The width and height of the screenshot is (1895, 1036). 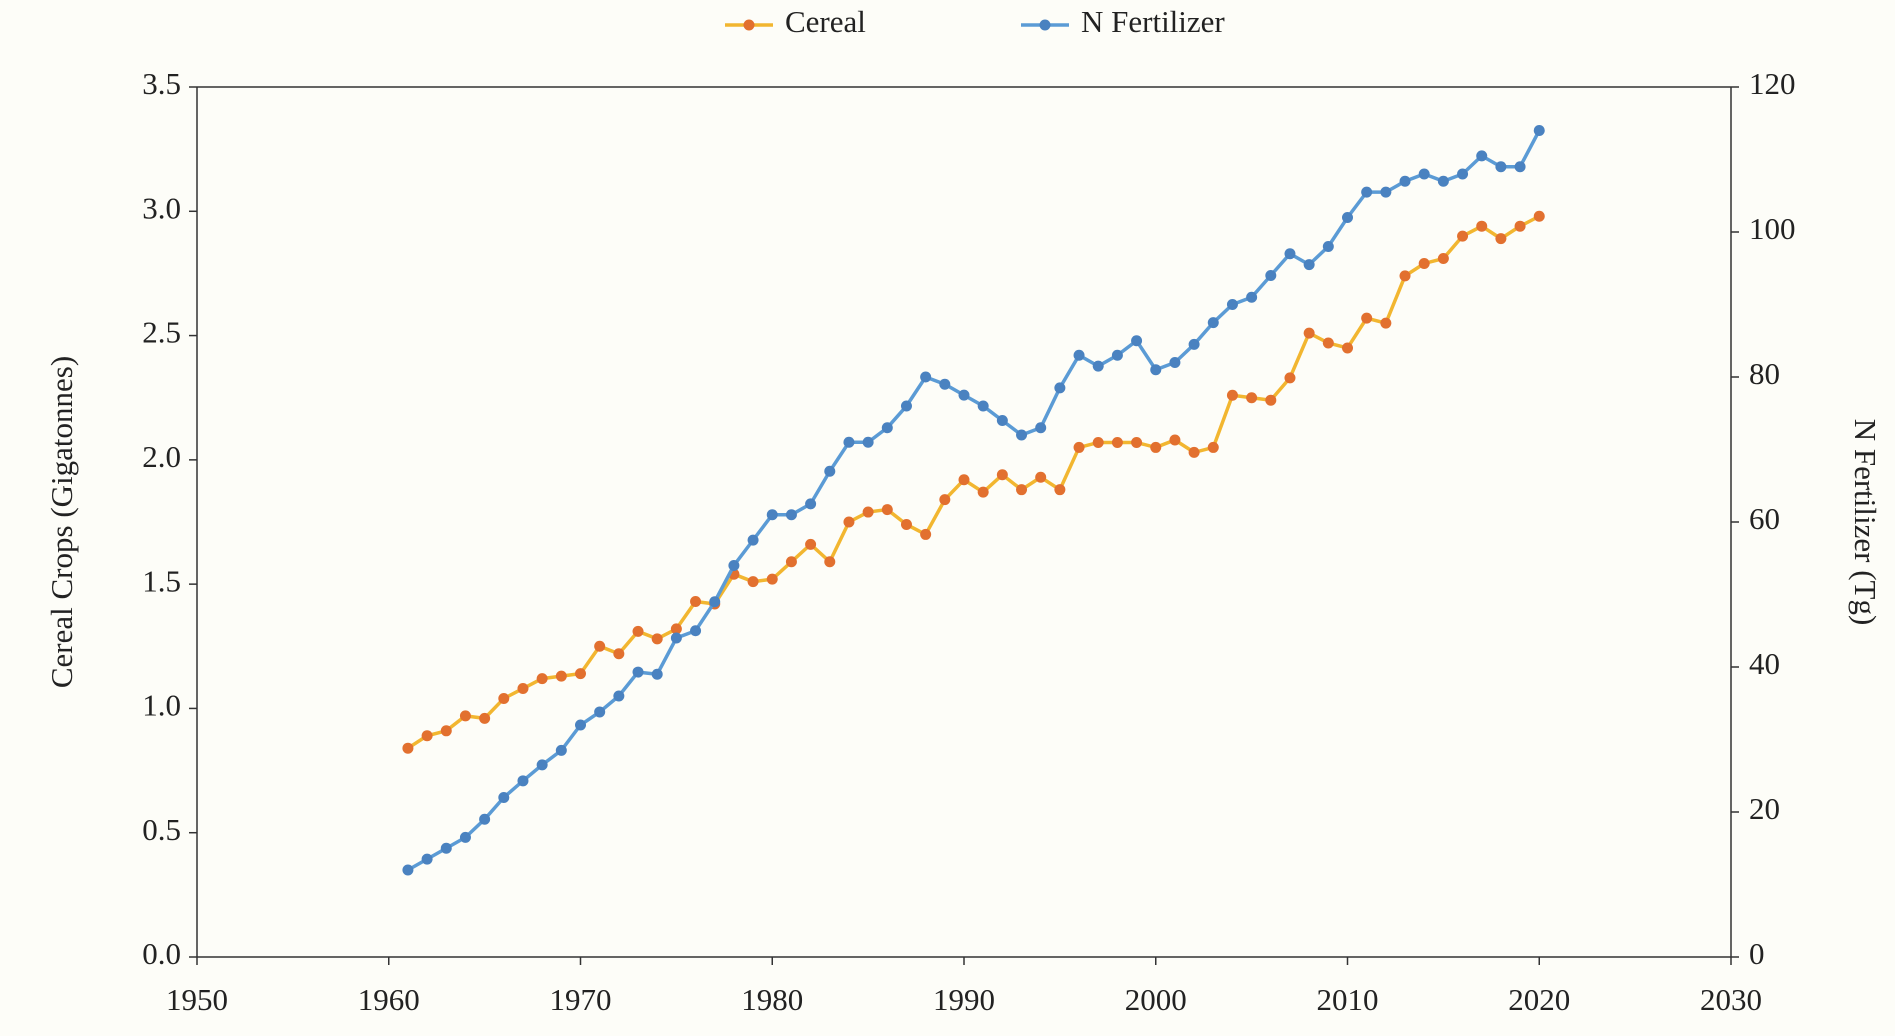 What do you see at coordinates (1731, 999) in the screenshot?
I see `x-tick-label: 2030` at bounding box center [1731, 999].